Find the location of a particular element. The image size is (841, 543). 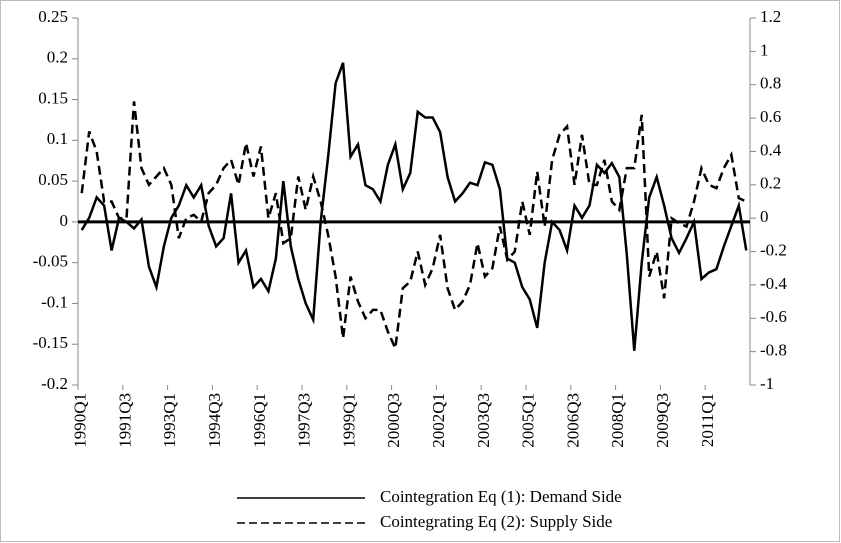

x-tick-label: 2006Q3 is located at coordinates (572, 420).